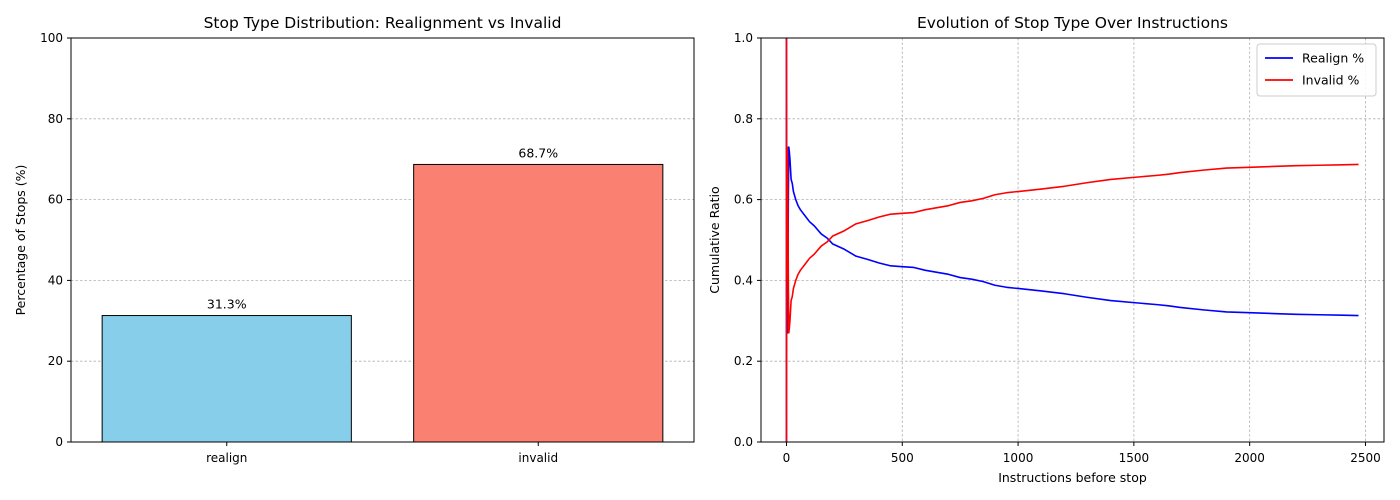 The image size is (1400, 500). I want to click on y-tick-label: 0.4, so click(743, 280).